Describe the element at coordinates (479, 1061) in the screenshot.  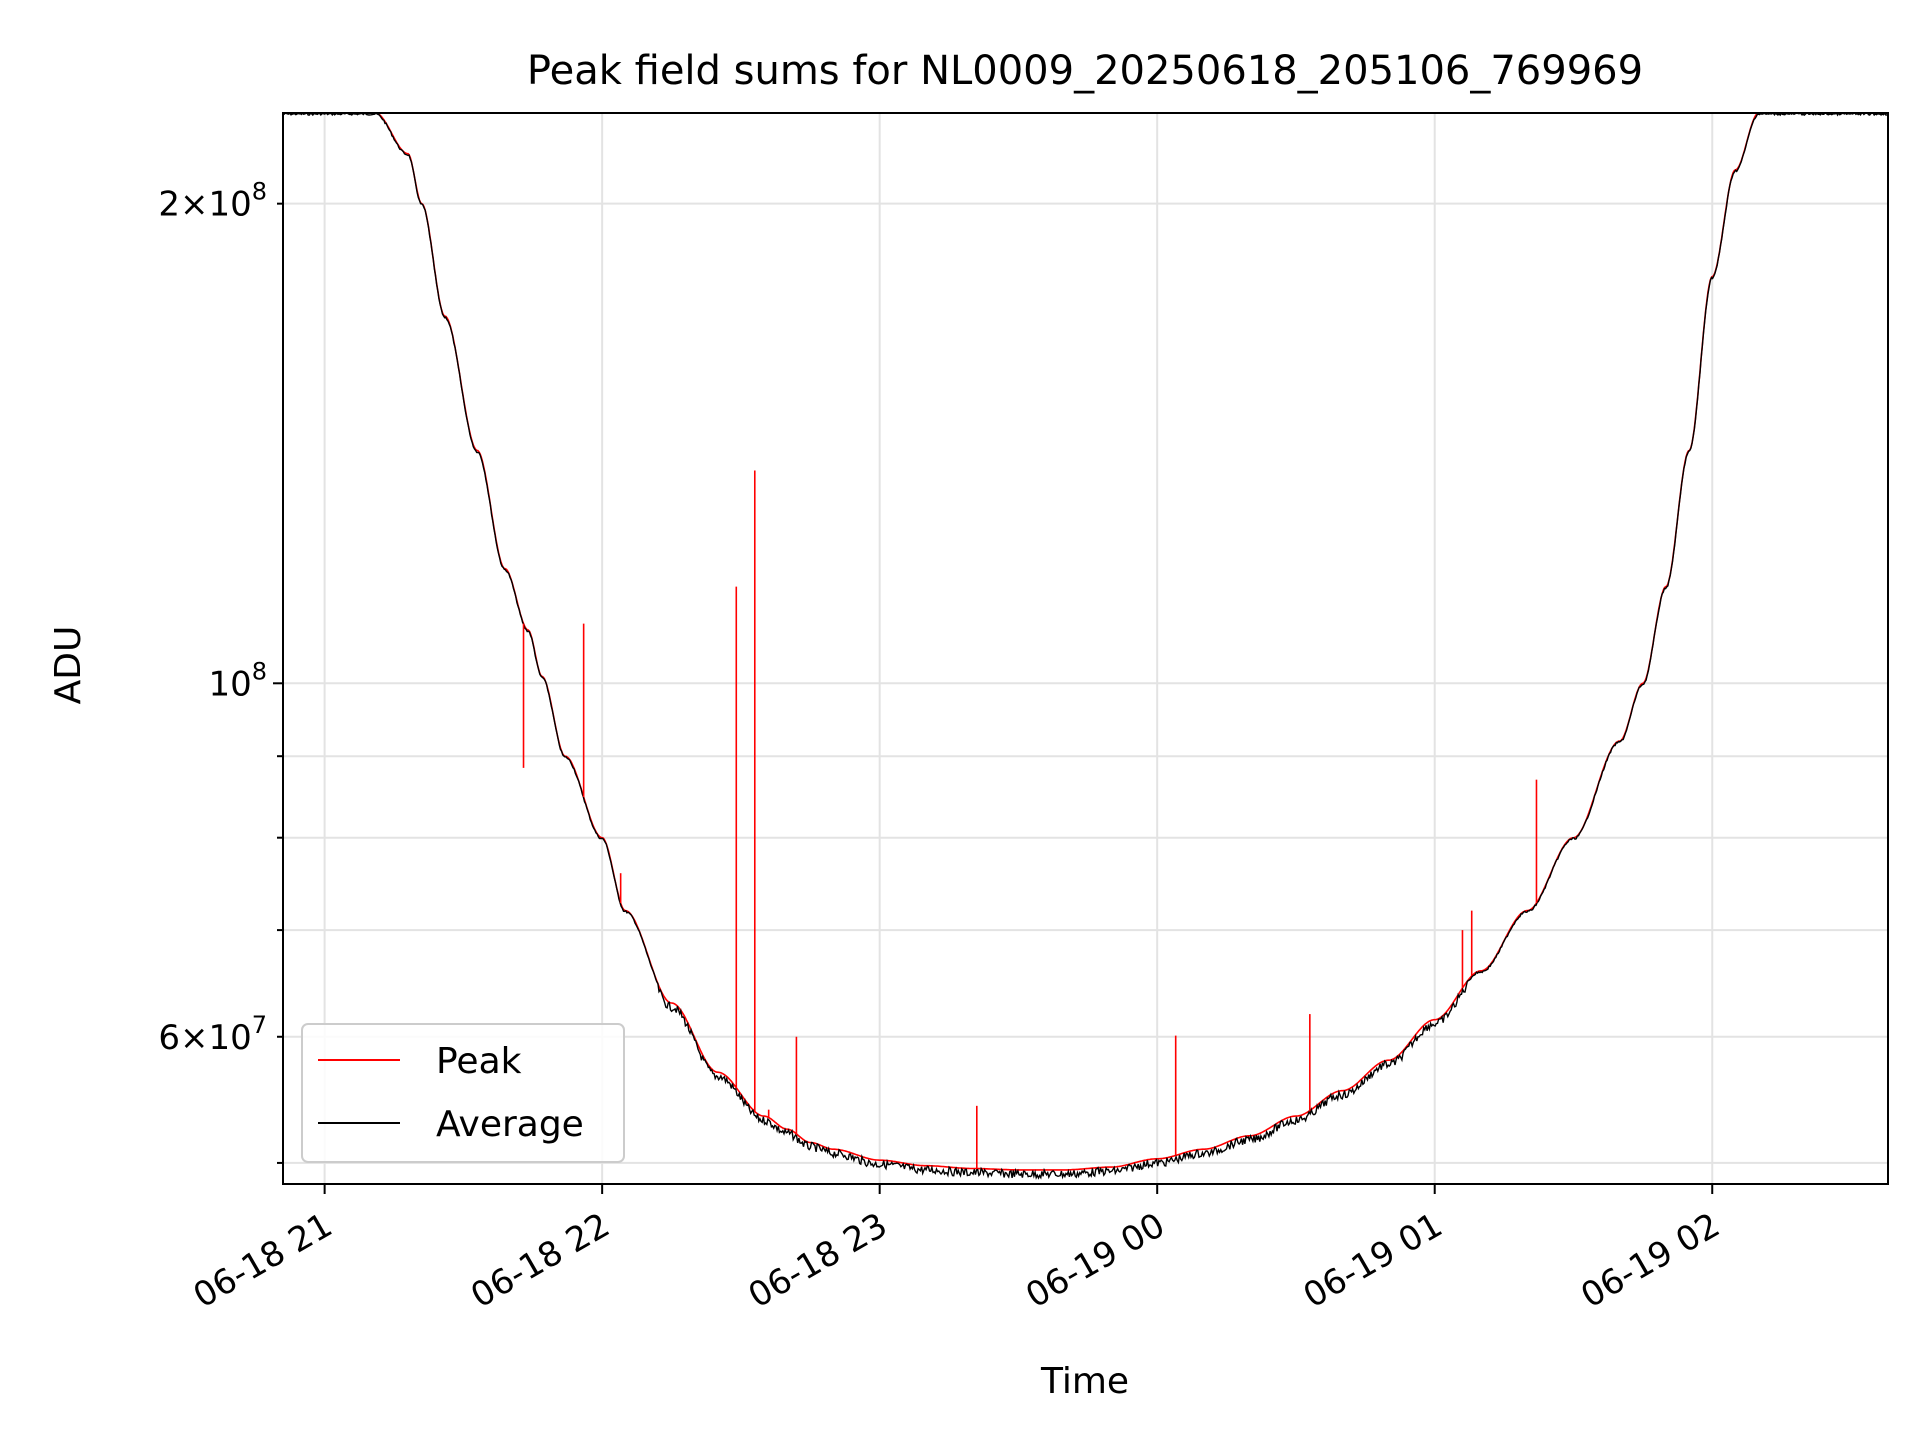
I see `legend-label-peak: Peak` at that location.